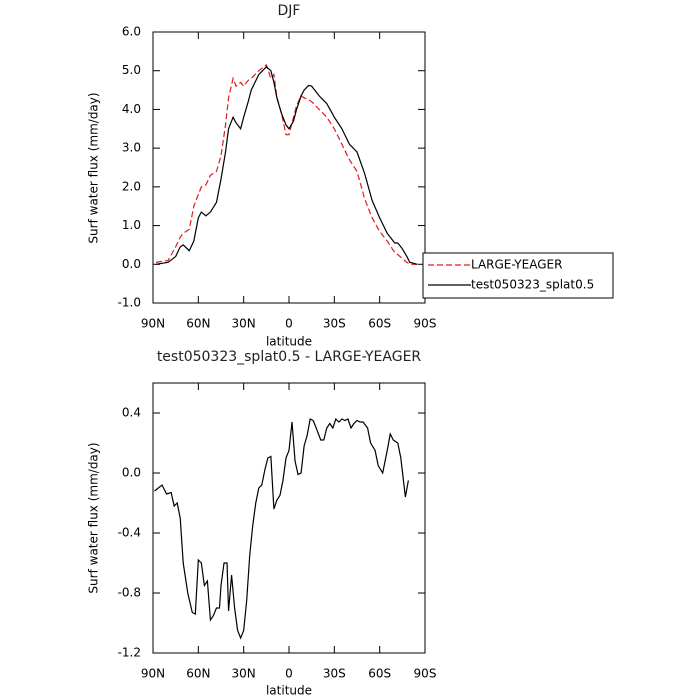 The width and height of the screenshot is (700, 700). What do you see at coordinates (129, 303) in the screenshot?
I see `y-tick-label: -1.0` at bounding box center [129, 303].